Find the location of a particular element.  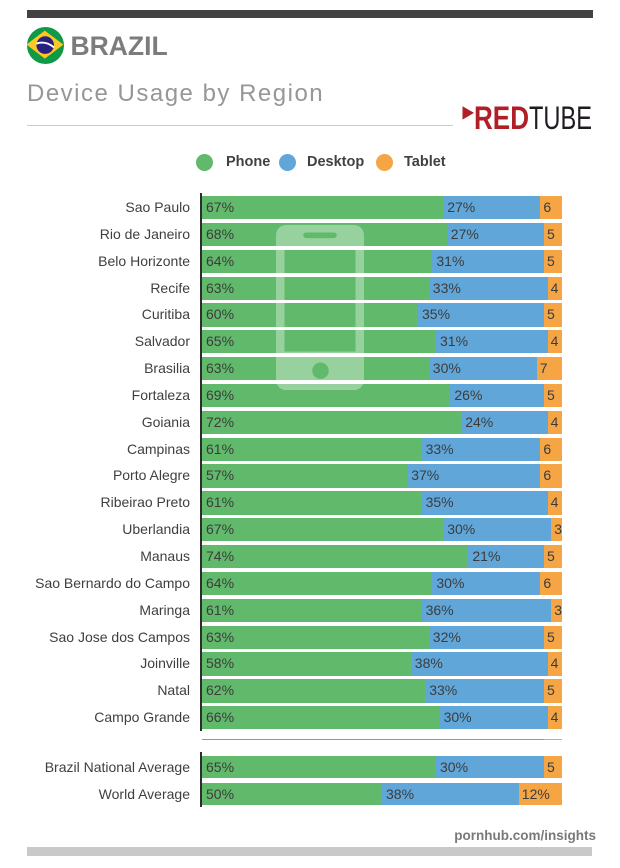

svg-text: TUBE is located at coordinates (560, 117).